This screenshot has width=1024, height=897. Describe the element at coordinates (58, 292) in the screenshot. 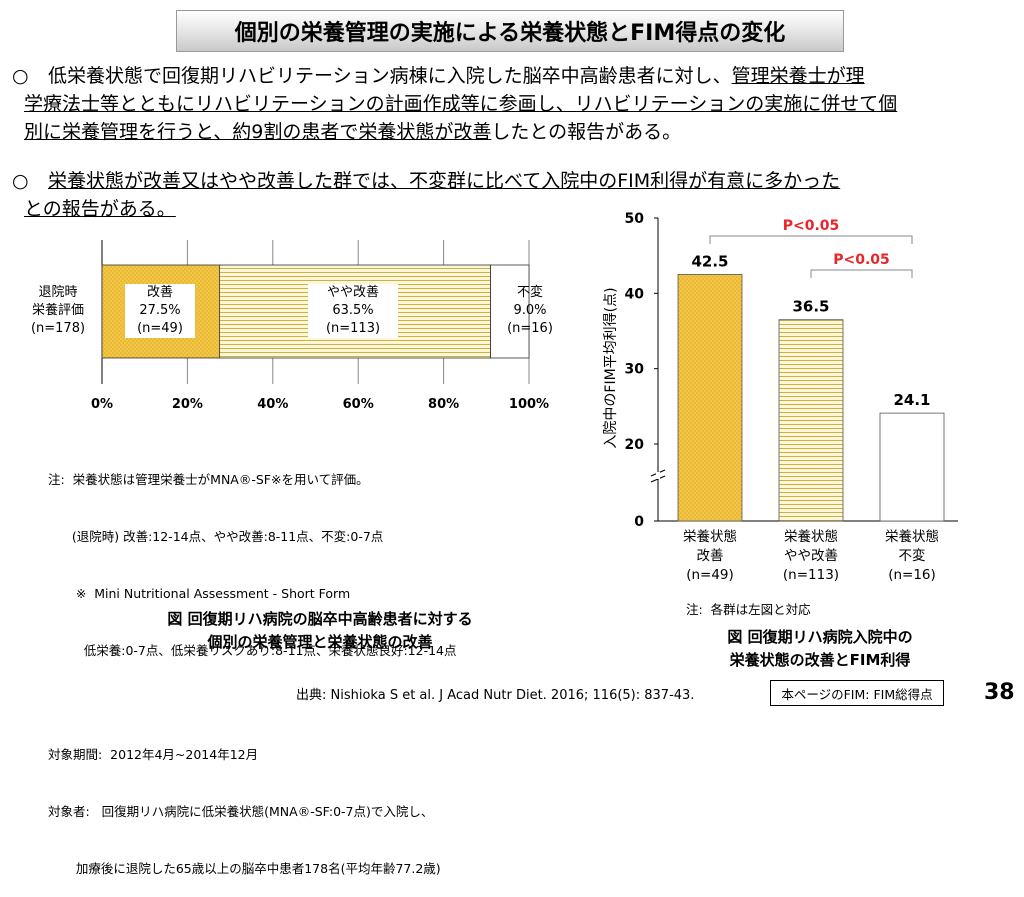

I see `row-label-line1: 退院時` at that location.